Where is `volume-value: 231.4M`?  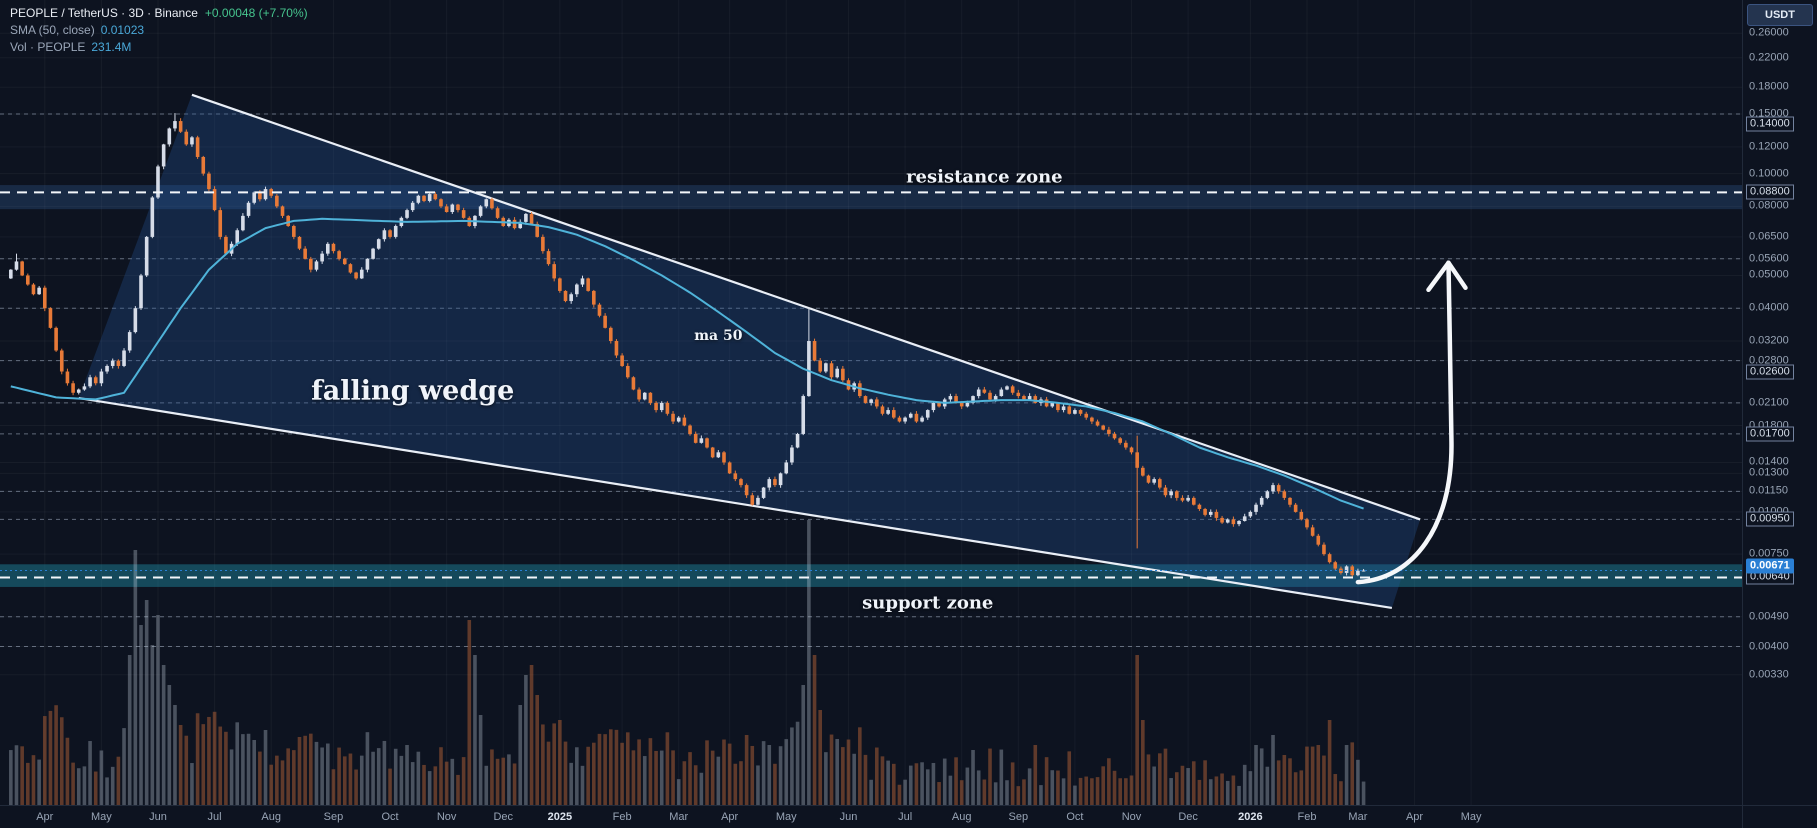
volume-value: 231.4M is located at coordinates (111, 47).